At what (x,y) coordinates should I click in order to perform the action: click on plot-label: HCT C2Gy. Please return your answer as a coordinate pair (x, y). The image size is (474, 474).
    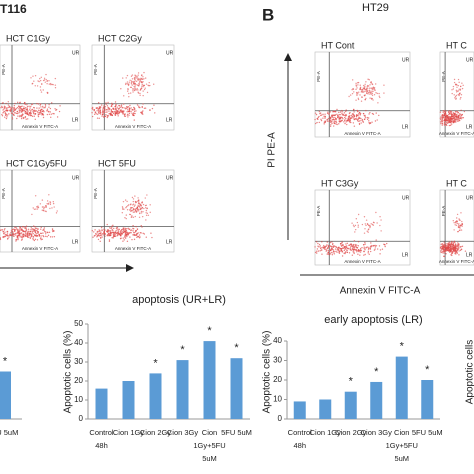
    Looking at the image, I should click on (120, 38).